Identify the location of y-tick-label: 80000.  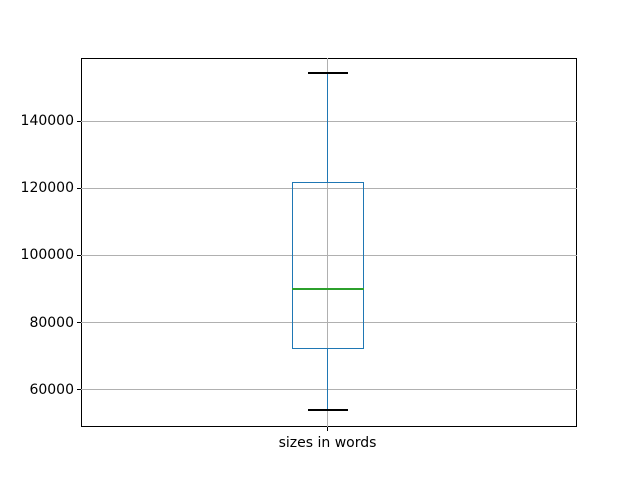
(51, 322).